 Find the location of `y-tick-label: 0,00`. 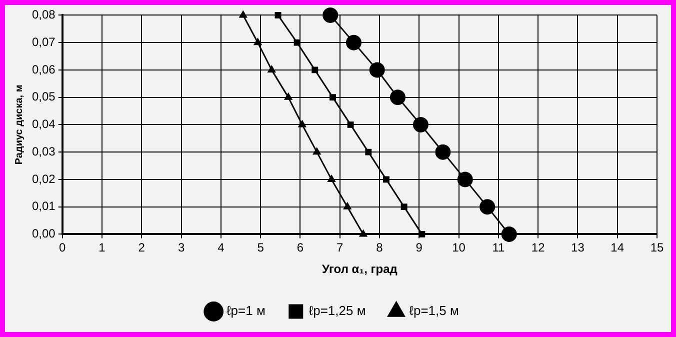

y-tick-label: 0,00 is located at coordinates (44, 233).